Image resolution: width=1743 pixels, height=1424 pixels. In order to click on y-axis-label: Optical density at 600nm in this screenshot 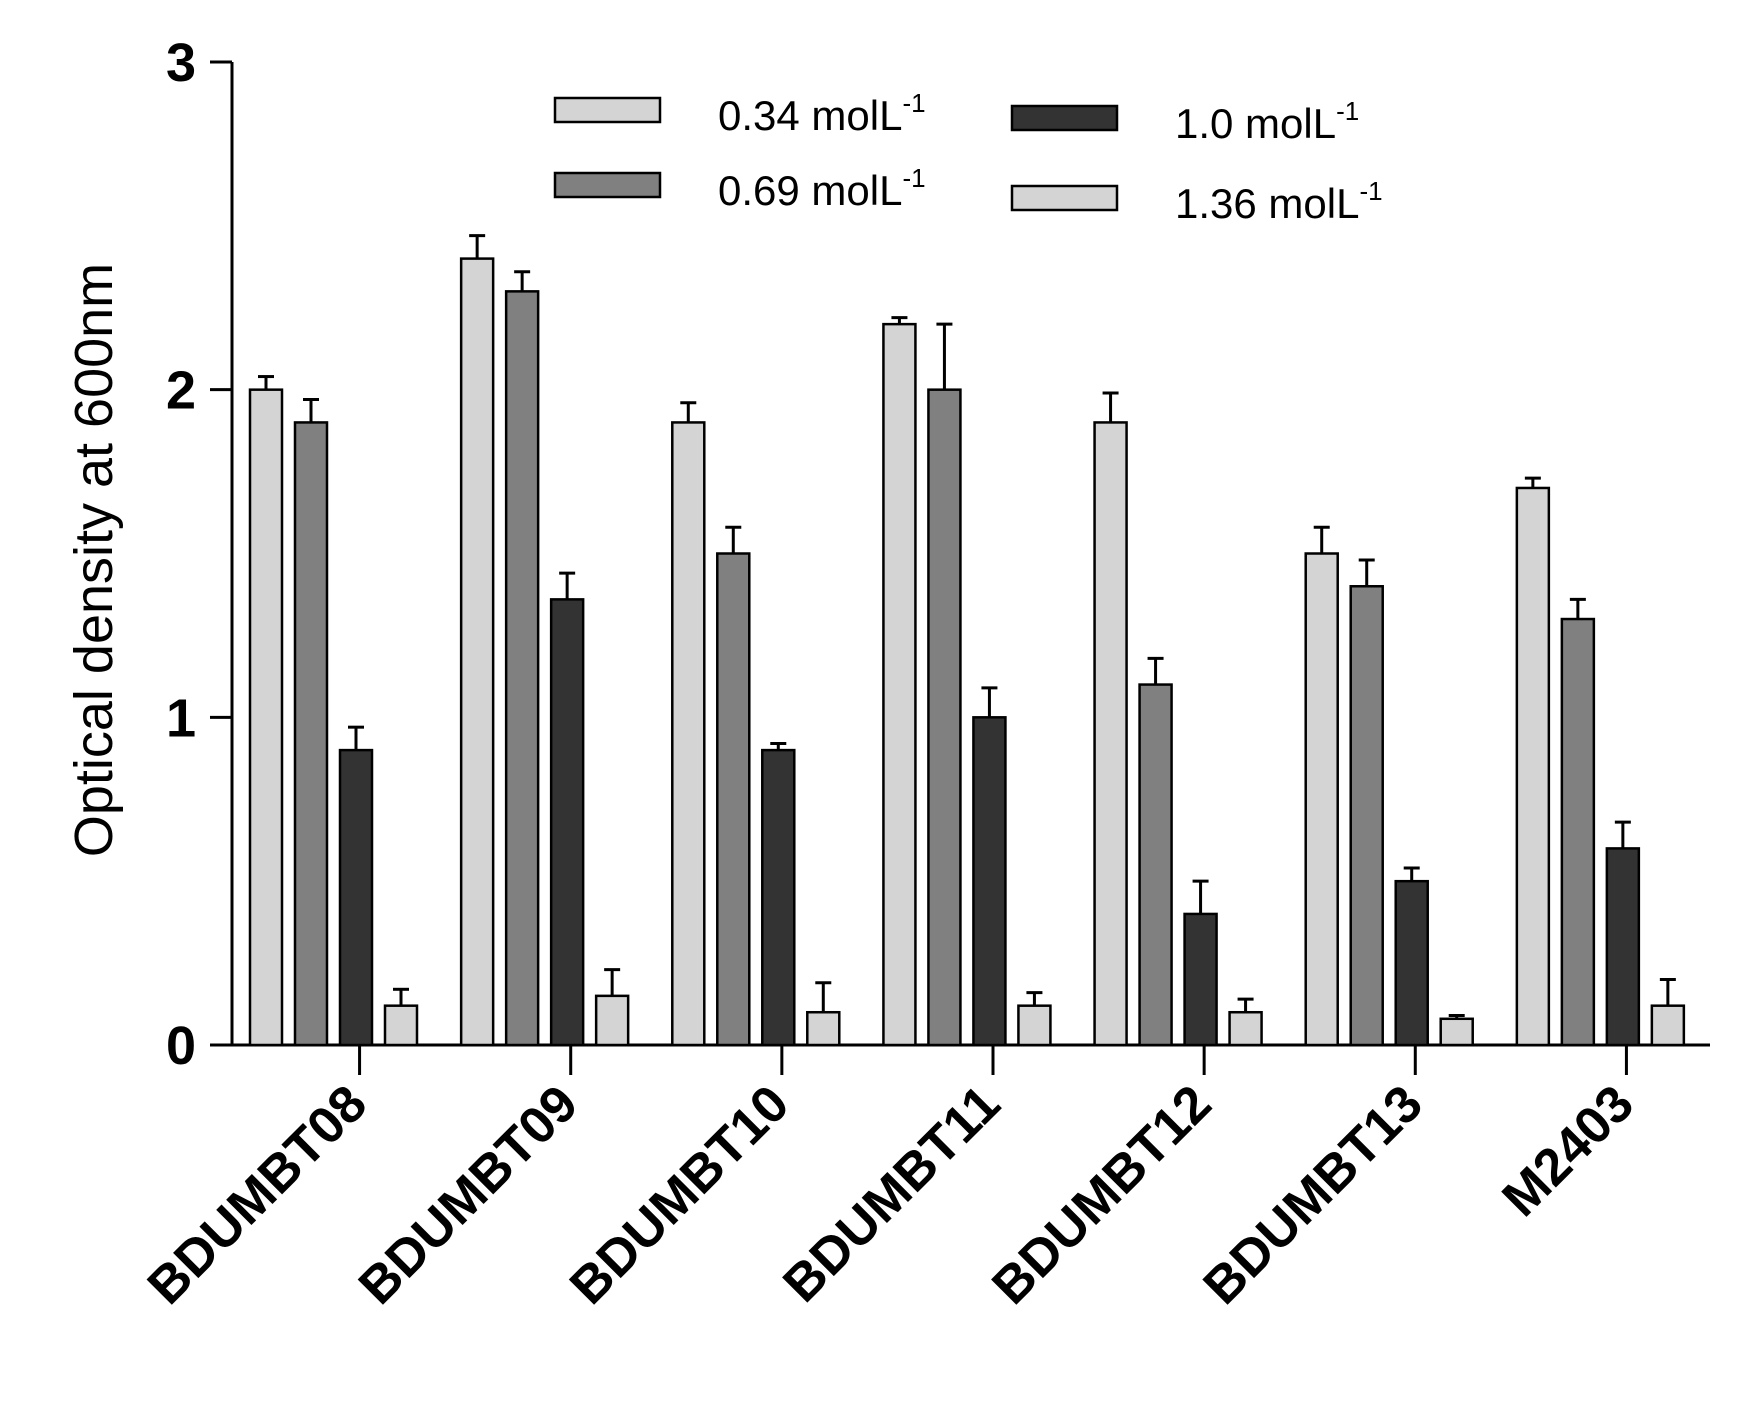, I will do `click(94, 560)`.